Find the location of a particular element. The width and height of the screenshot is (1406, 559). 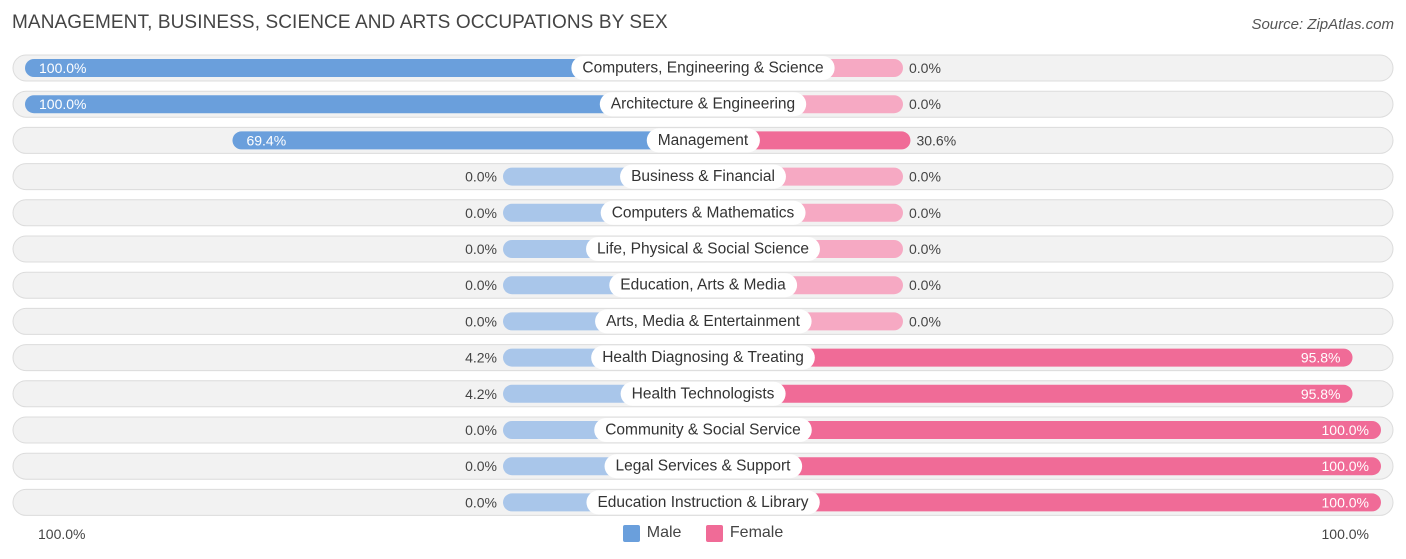

category-label: Life, Physical & Social Science is located at coordinates (703, 249).